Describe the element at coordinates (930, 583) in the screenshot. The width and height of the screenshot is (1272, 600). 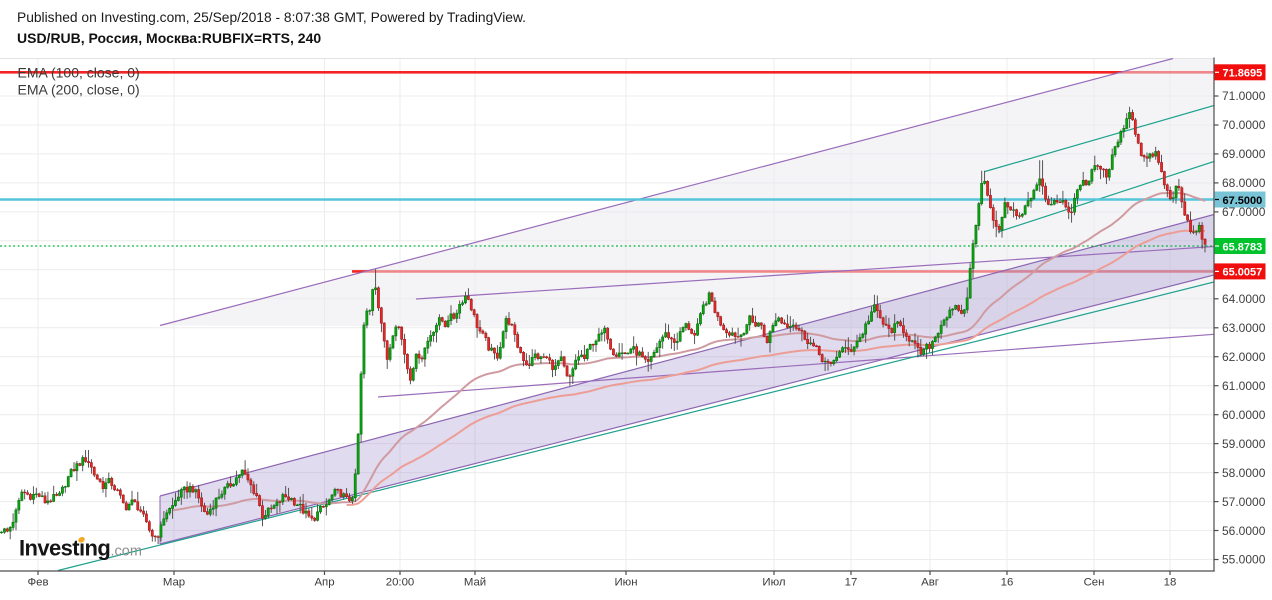
I see `svg-text: Авг` at that location.